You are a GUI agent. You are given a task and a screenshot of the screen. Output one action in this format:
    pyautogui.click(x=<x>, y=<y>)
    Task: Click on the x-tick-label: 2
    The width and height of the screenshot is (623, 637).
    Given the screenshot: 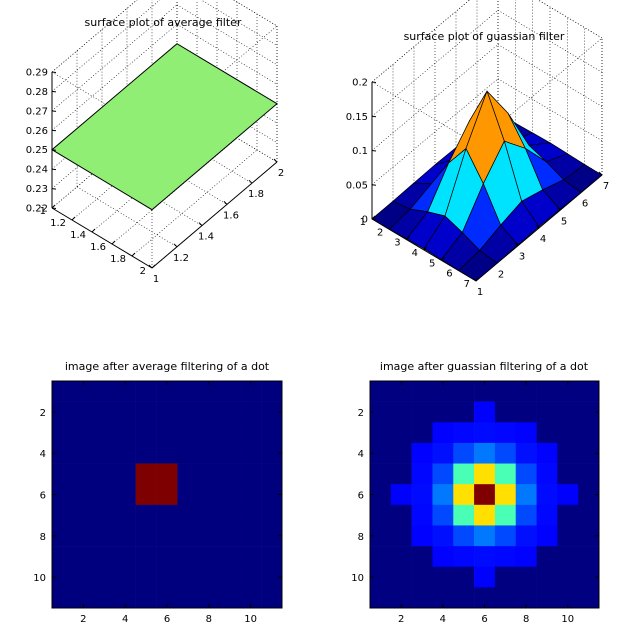 What is the action you would take?
    pyautogui.click(x=501, y=274)
    